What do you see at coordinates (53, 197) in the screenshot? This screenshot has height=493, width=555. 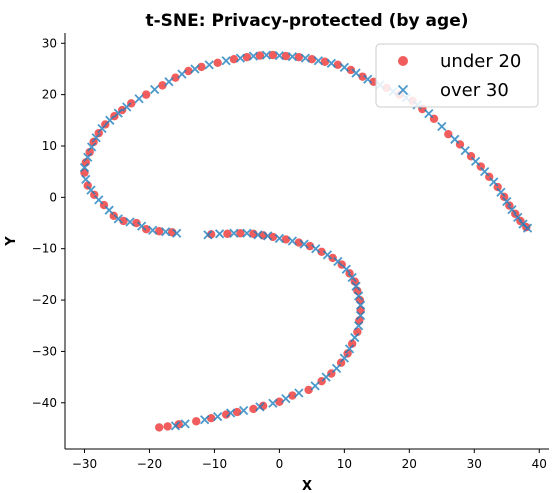 I see `y-tick-label: 0` at bounding box center [53, 197].